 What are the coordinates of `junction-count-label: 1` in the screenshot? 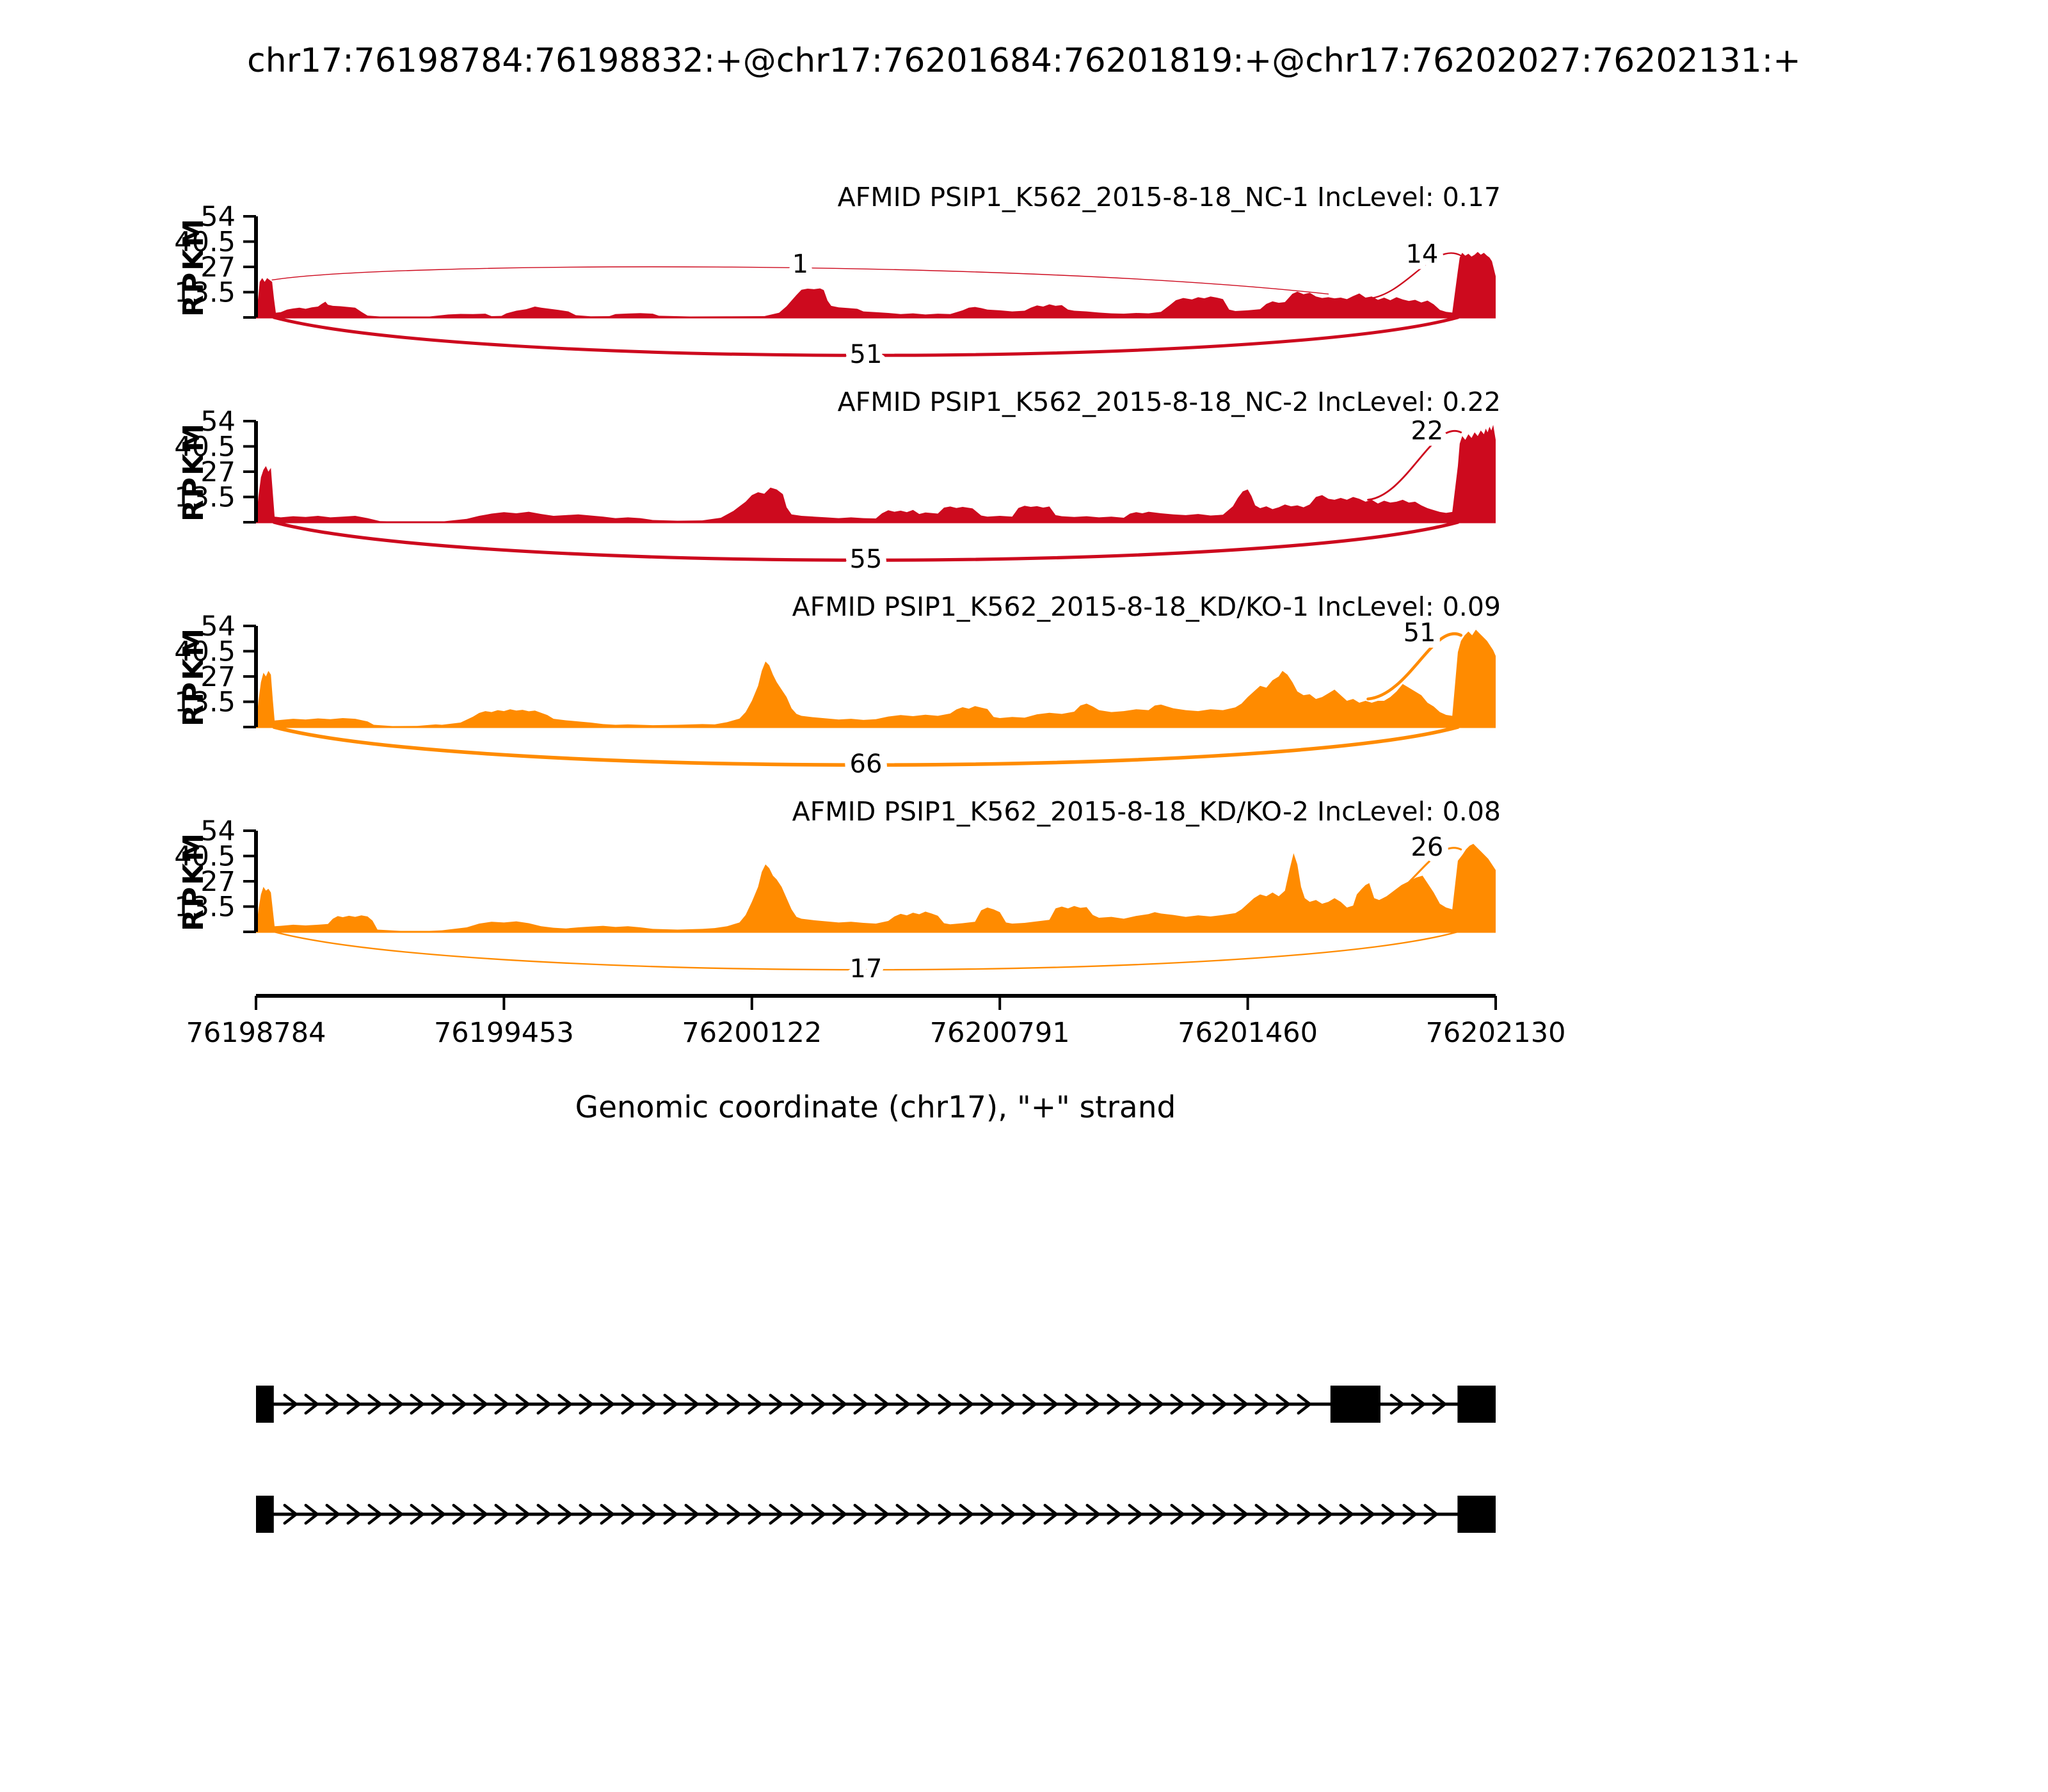 It's located at (800, 264).